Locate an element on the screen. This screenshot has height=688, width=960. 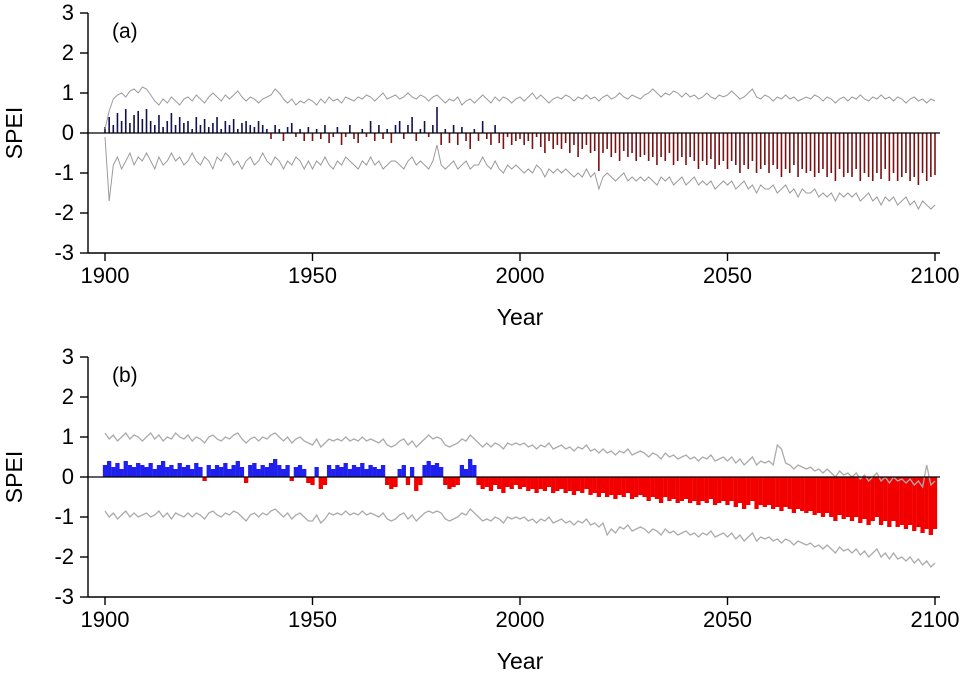
x-tick-label: 2100 is located at coordinates (935, 619).